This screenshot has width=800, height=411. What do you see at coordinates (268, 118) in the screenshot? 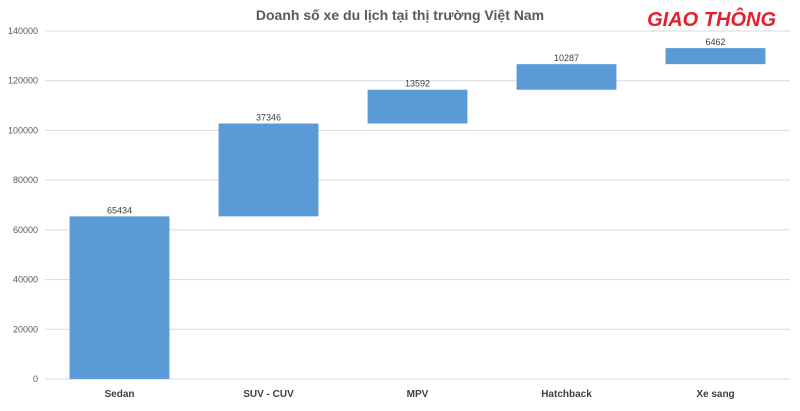
I see `data-label: 37346` at bounding box center [268, 118].